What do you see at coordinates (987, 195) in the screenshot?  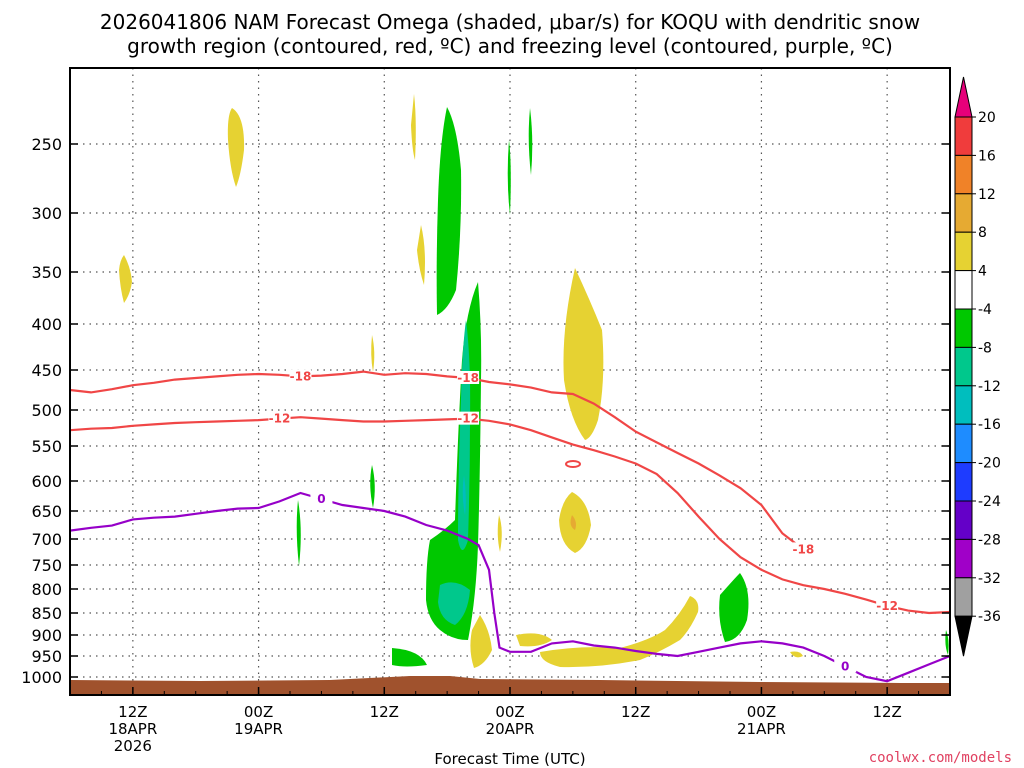 I see `colorbar-label: 12` at bounding box center [987, 195].